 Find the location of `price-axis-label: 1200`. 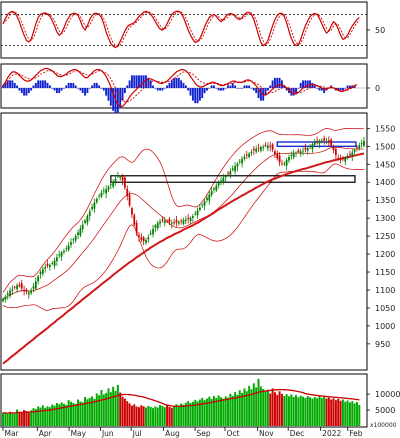

price-axis-label: 1200 is located at coordinates (385, 254).